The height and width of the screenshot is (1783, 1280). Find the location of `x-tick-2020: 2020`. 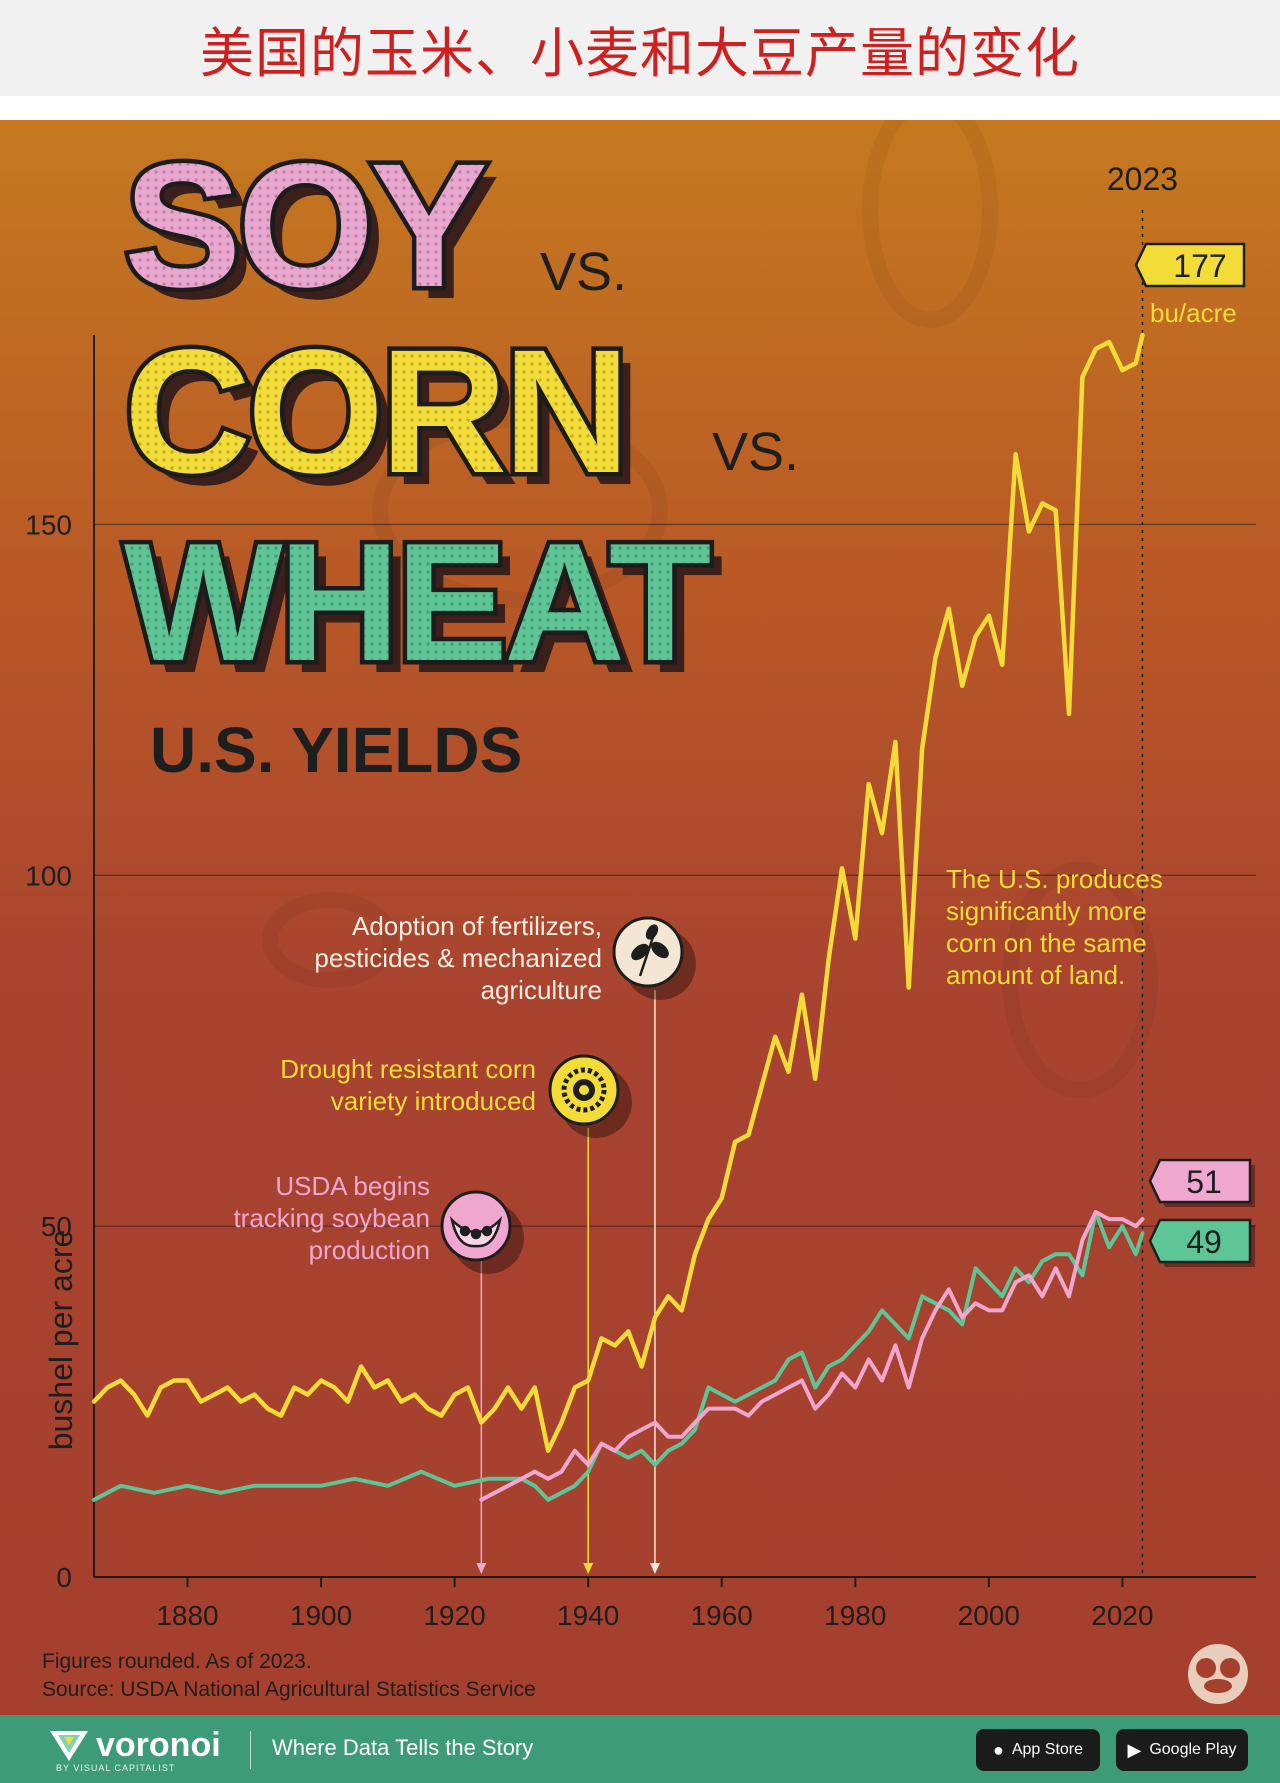

x-tick-2020: 2020 is located at coordinates (1122, 1615).